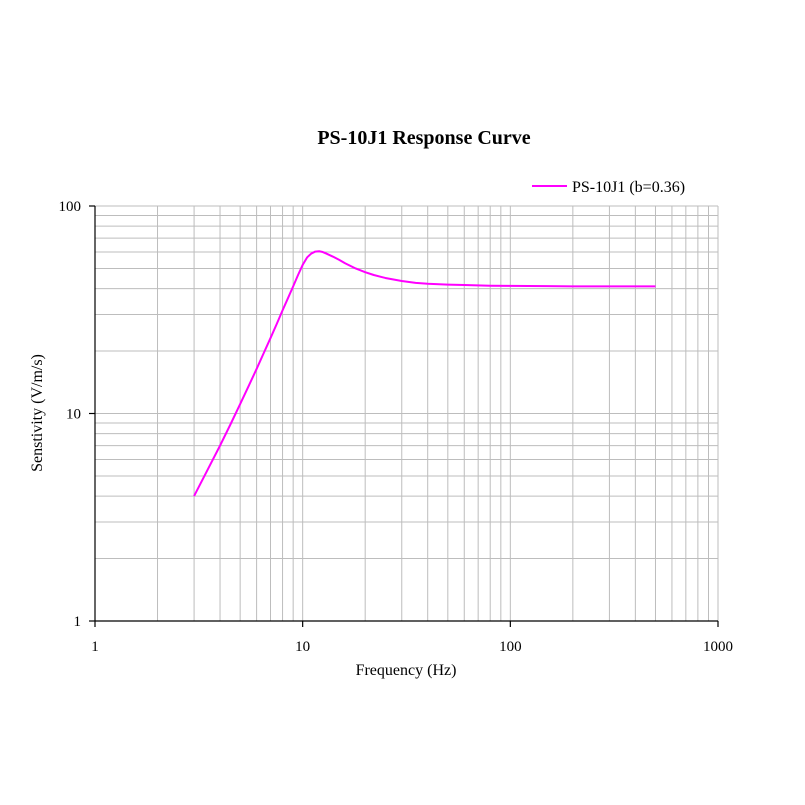 The height and width of the screenshot is (805, 805). I want to click on y-tick-label: 100, so click(70, 207).